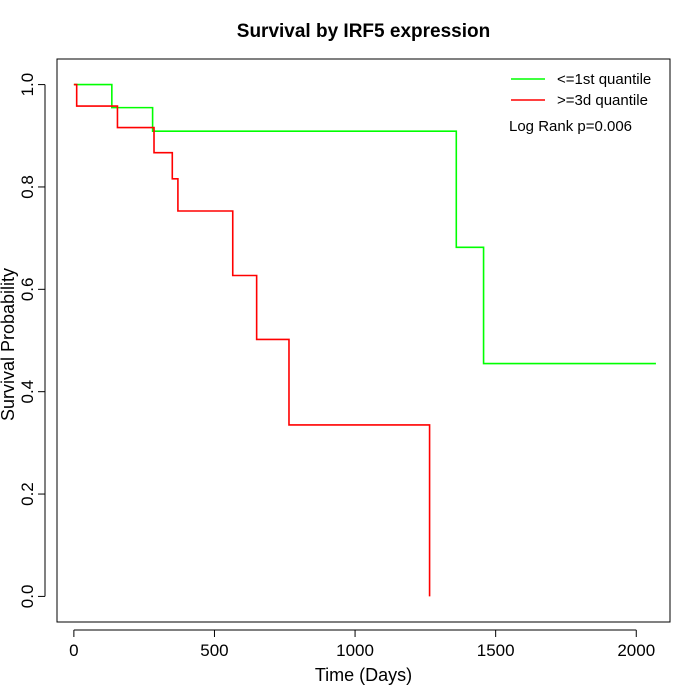 The width and height of the screenshot is (700, 700). Describe the element at coordinates (27, 289) in the screenshot. I see `y-tick-label: 0.6` at that location.